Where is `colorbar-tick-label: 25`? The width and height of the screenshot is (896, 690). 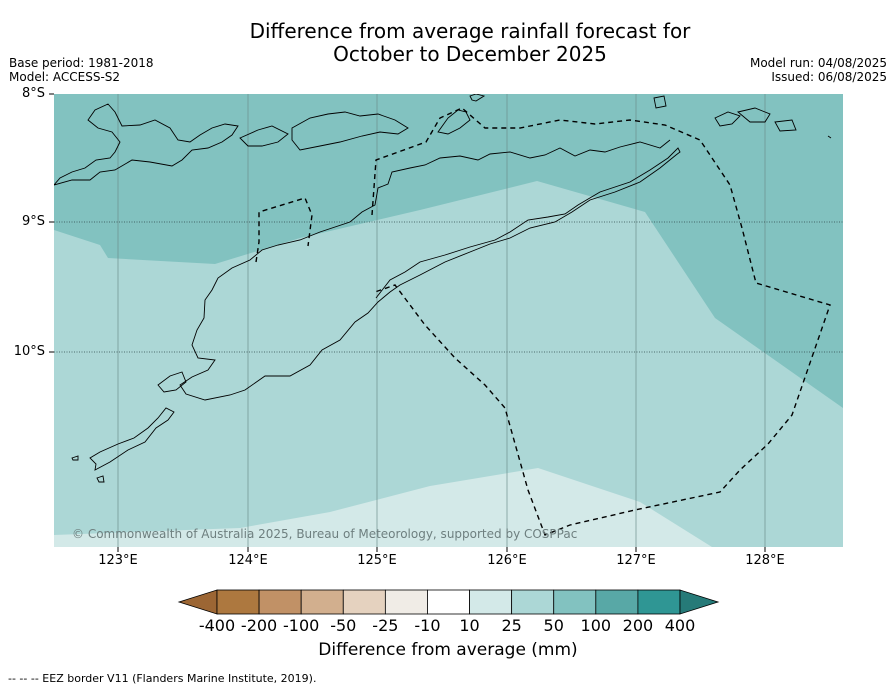 colorbar-tick-label: 25 is located at coordinates (511, 625).